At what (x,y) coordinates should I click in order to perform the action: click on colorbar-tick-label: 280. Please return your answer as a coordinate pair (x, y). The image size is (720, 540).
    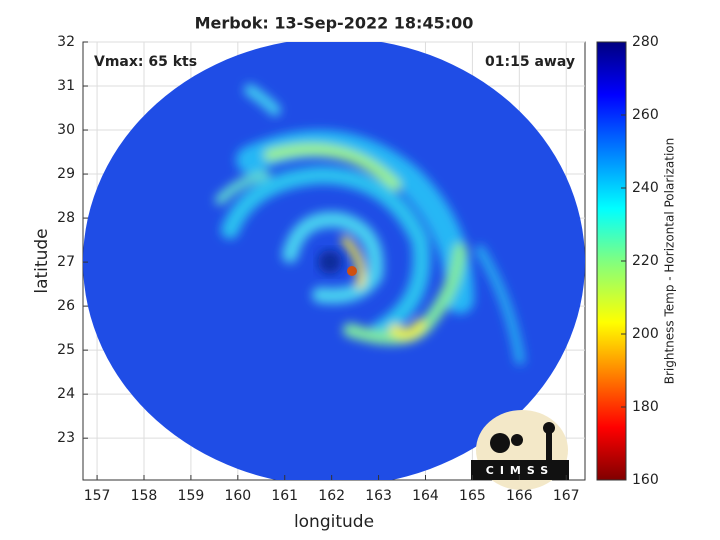
    Looking at the image, I should click on (645, 42).